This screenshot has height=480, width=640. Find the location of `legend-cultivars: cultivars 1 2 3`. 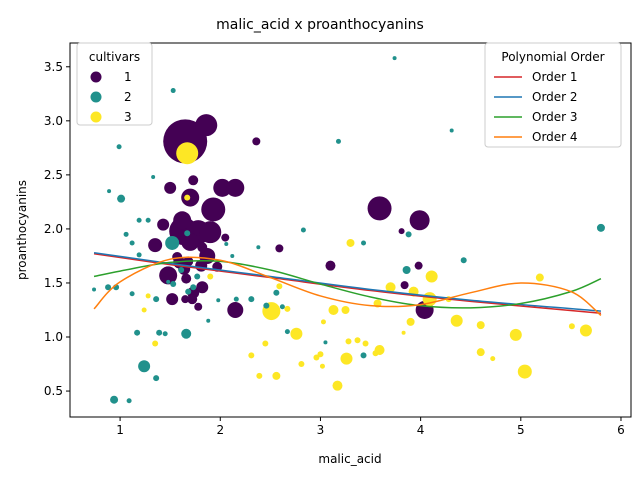

legend-cultivars: cultivars 1 2 3 is located at coordinates (114, 84).